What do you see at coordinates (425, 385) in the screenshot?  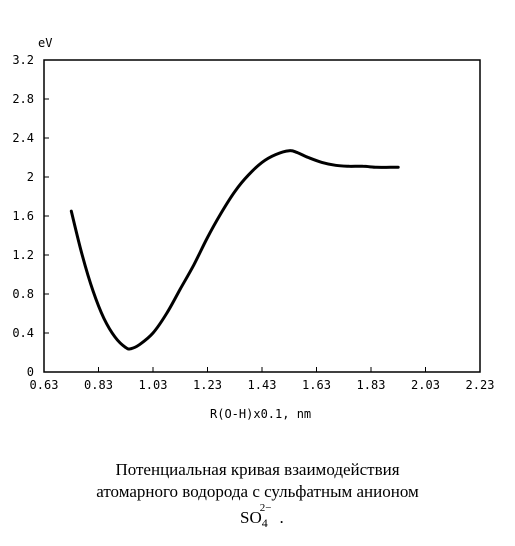 I see `x-tick-label: 2.03` at bounding box center [425, 385].